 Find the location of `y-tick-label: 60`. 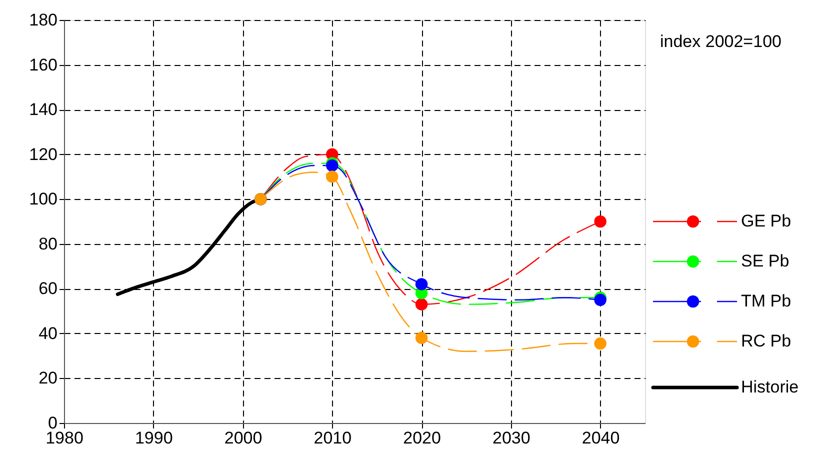

y-tick-label: 60 is located at coordinates (48, 288).